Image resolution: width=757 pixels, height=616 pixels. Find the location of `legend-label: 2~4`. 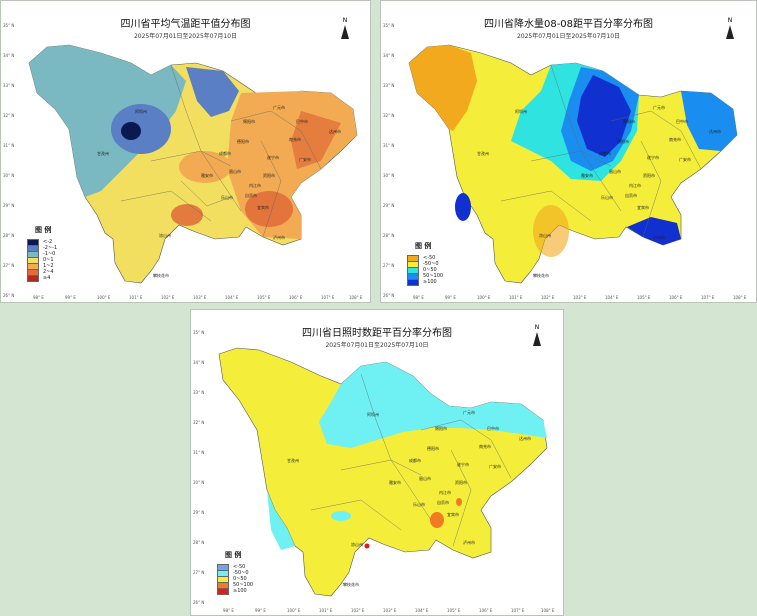

legend-label: 2~4 is located at coordinates (48, 272).